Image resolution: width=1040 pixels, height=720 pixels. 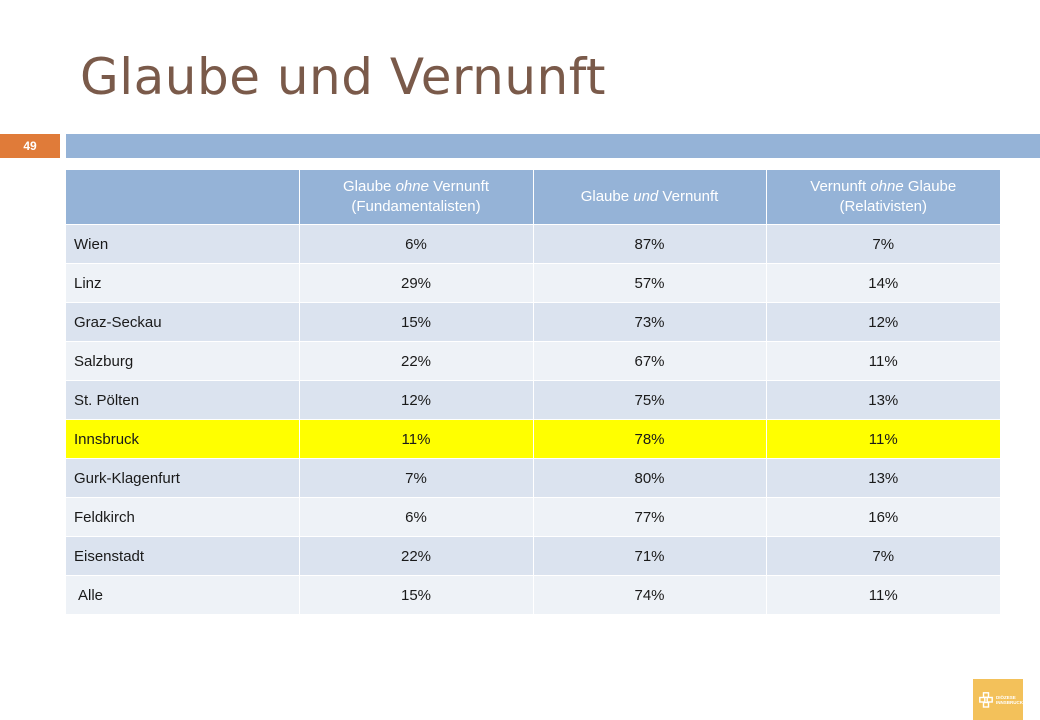 I want to click on header-text: (Relativisten), so click(x=883, y=206).